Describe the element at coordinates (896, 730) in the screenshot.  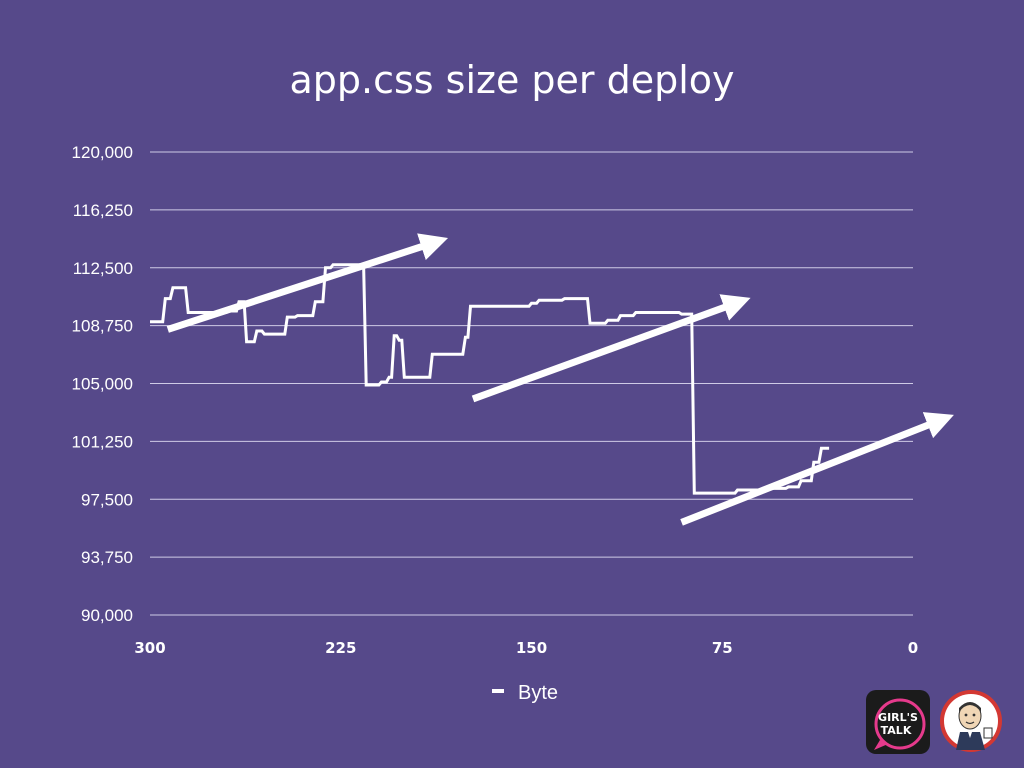
I see `svg-text: TALK` at that location.